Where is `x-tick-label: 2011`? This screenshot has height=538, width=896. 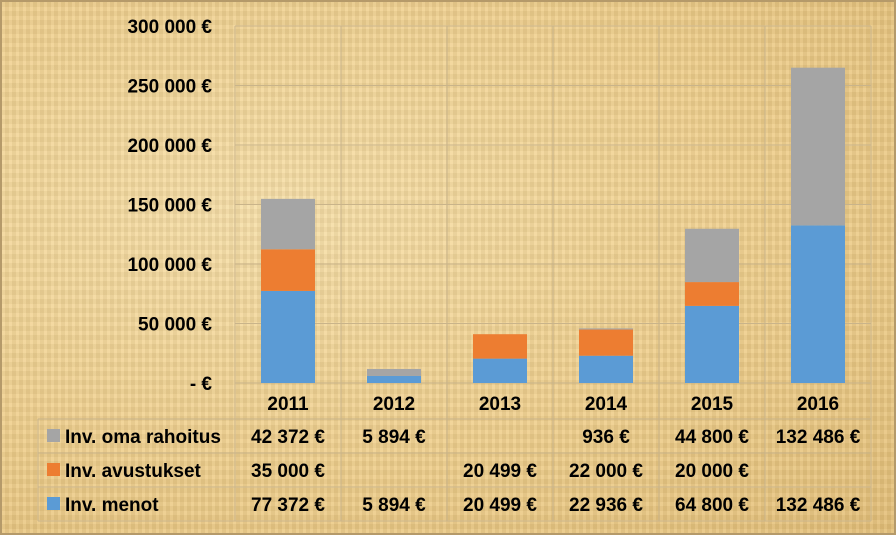
x-tick-label: 2011 is located at coordinates (288, 404).